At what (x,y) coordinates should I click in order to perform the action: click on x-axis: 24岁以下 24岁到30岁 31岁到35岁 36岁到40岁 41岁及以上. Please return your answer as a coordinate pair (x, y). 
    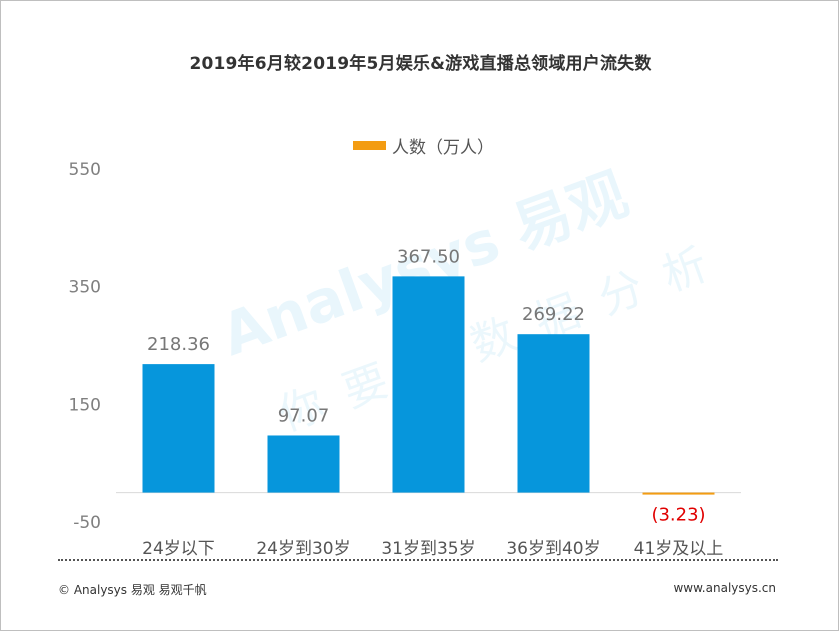
    Looking at the image, I should click on (432, 549).